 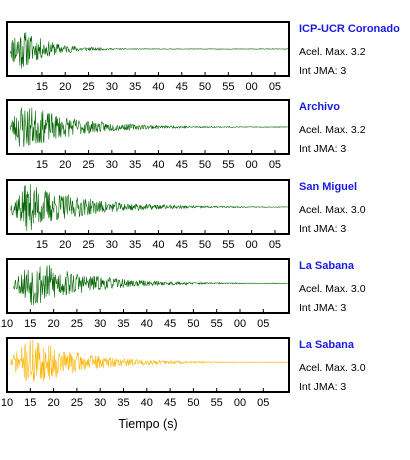 What do you see at coordinates (319, 107) in the screenshot?
I see `station-name: Archivo` at bounding box center [319, 107].